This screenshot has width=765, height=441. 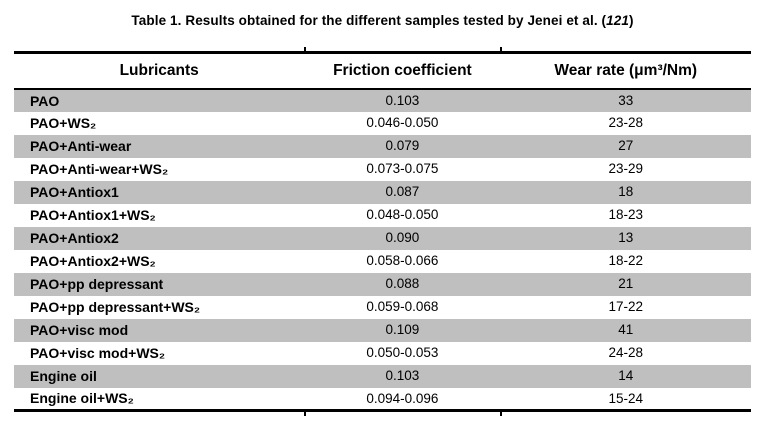 What do you see at coordinates (45, 100) in the screenshot?
I see `lubricant-cell: PAO` at bounding box center [45, 100].